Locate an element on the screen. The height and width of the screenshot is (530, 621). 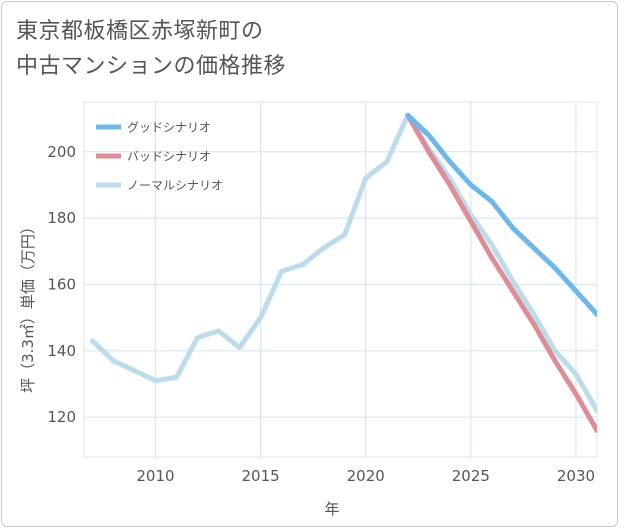
x-tick-label: 2015 is located at coordinates (261, 476).